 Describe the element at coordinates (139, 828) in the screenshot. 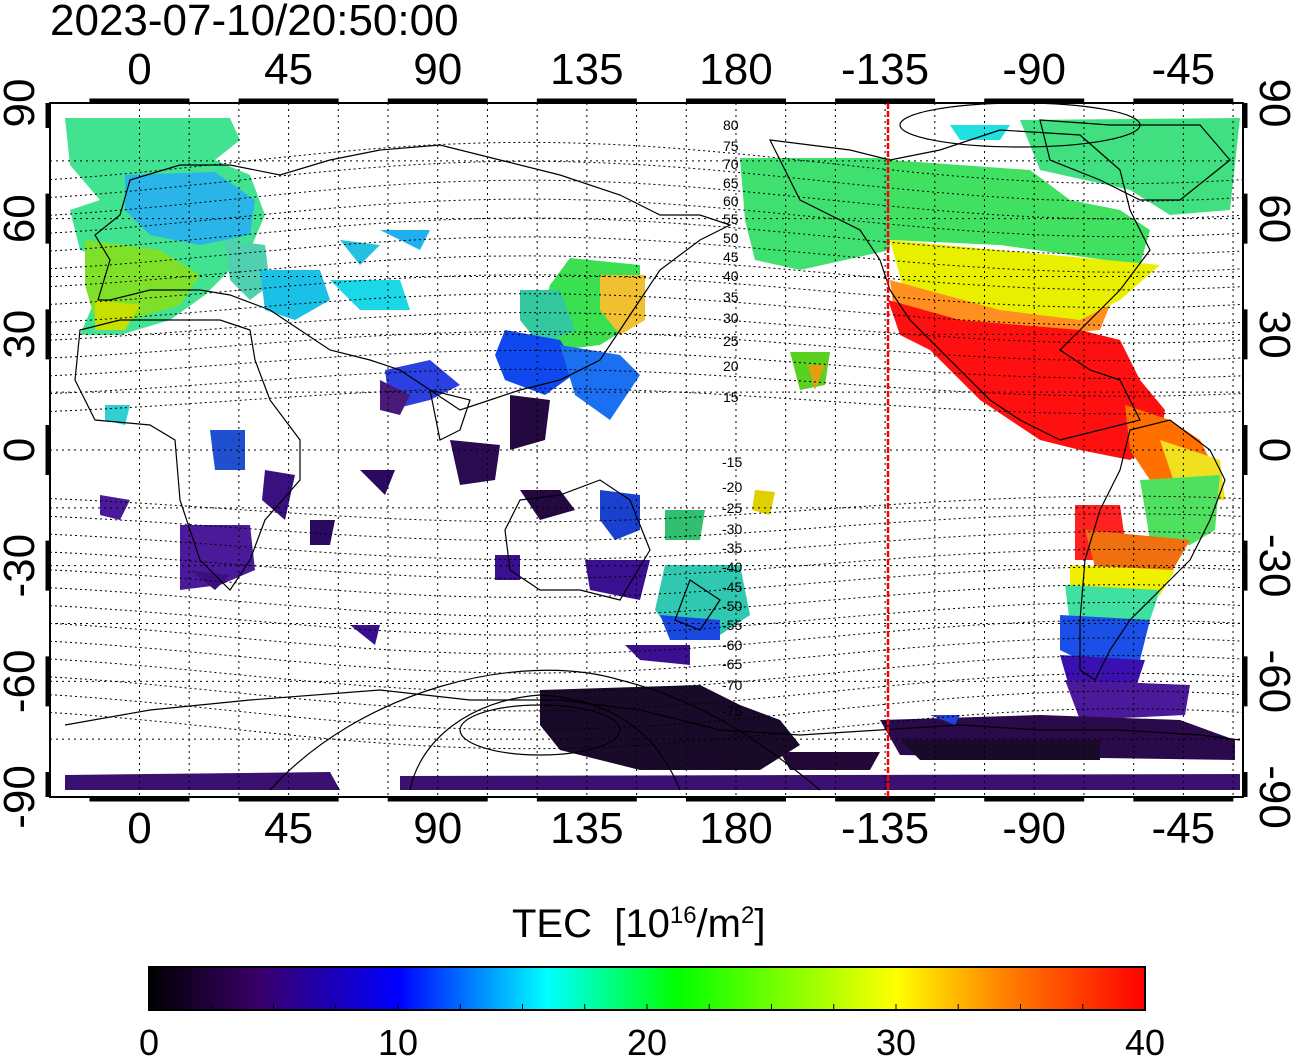

I see `x-tick-label-bottom: 0` at that location.